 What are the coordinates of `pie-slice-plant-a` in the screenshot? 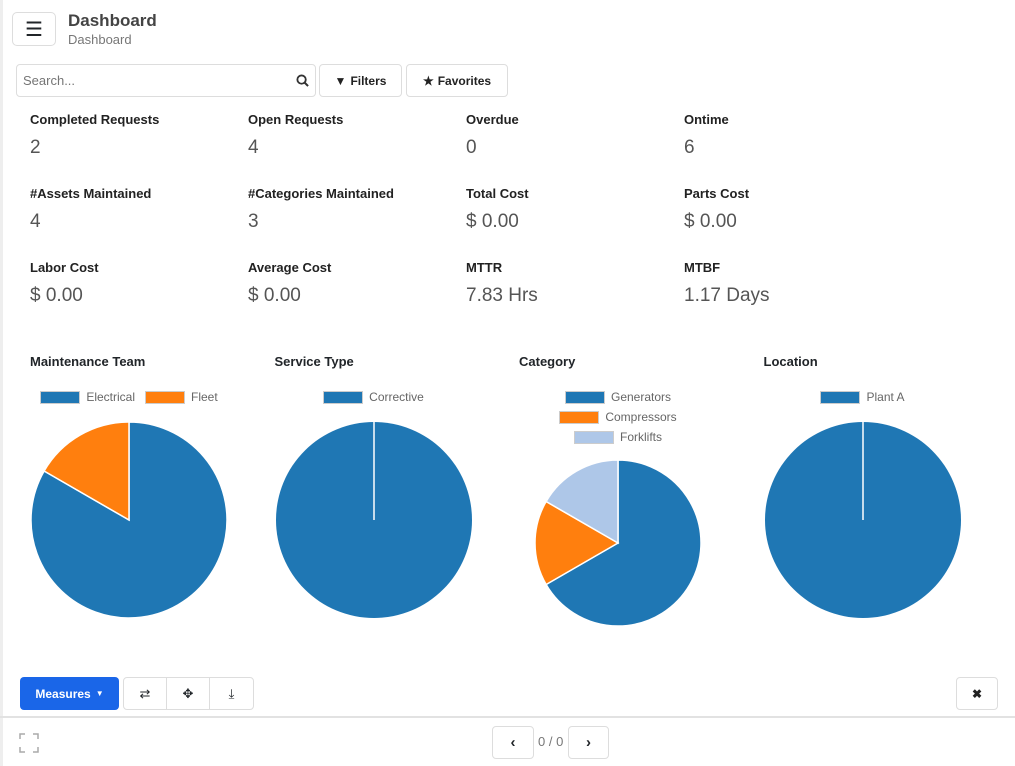 It's located at (862, 520).